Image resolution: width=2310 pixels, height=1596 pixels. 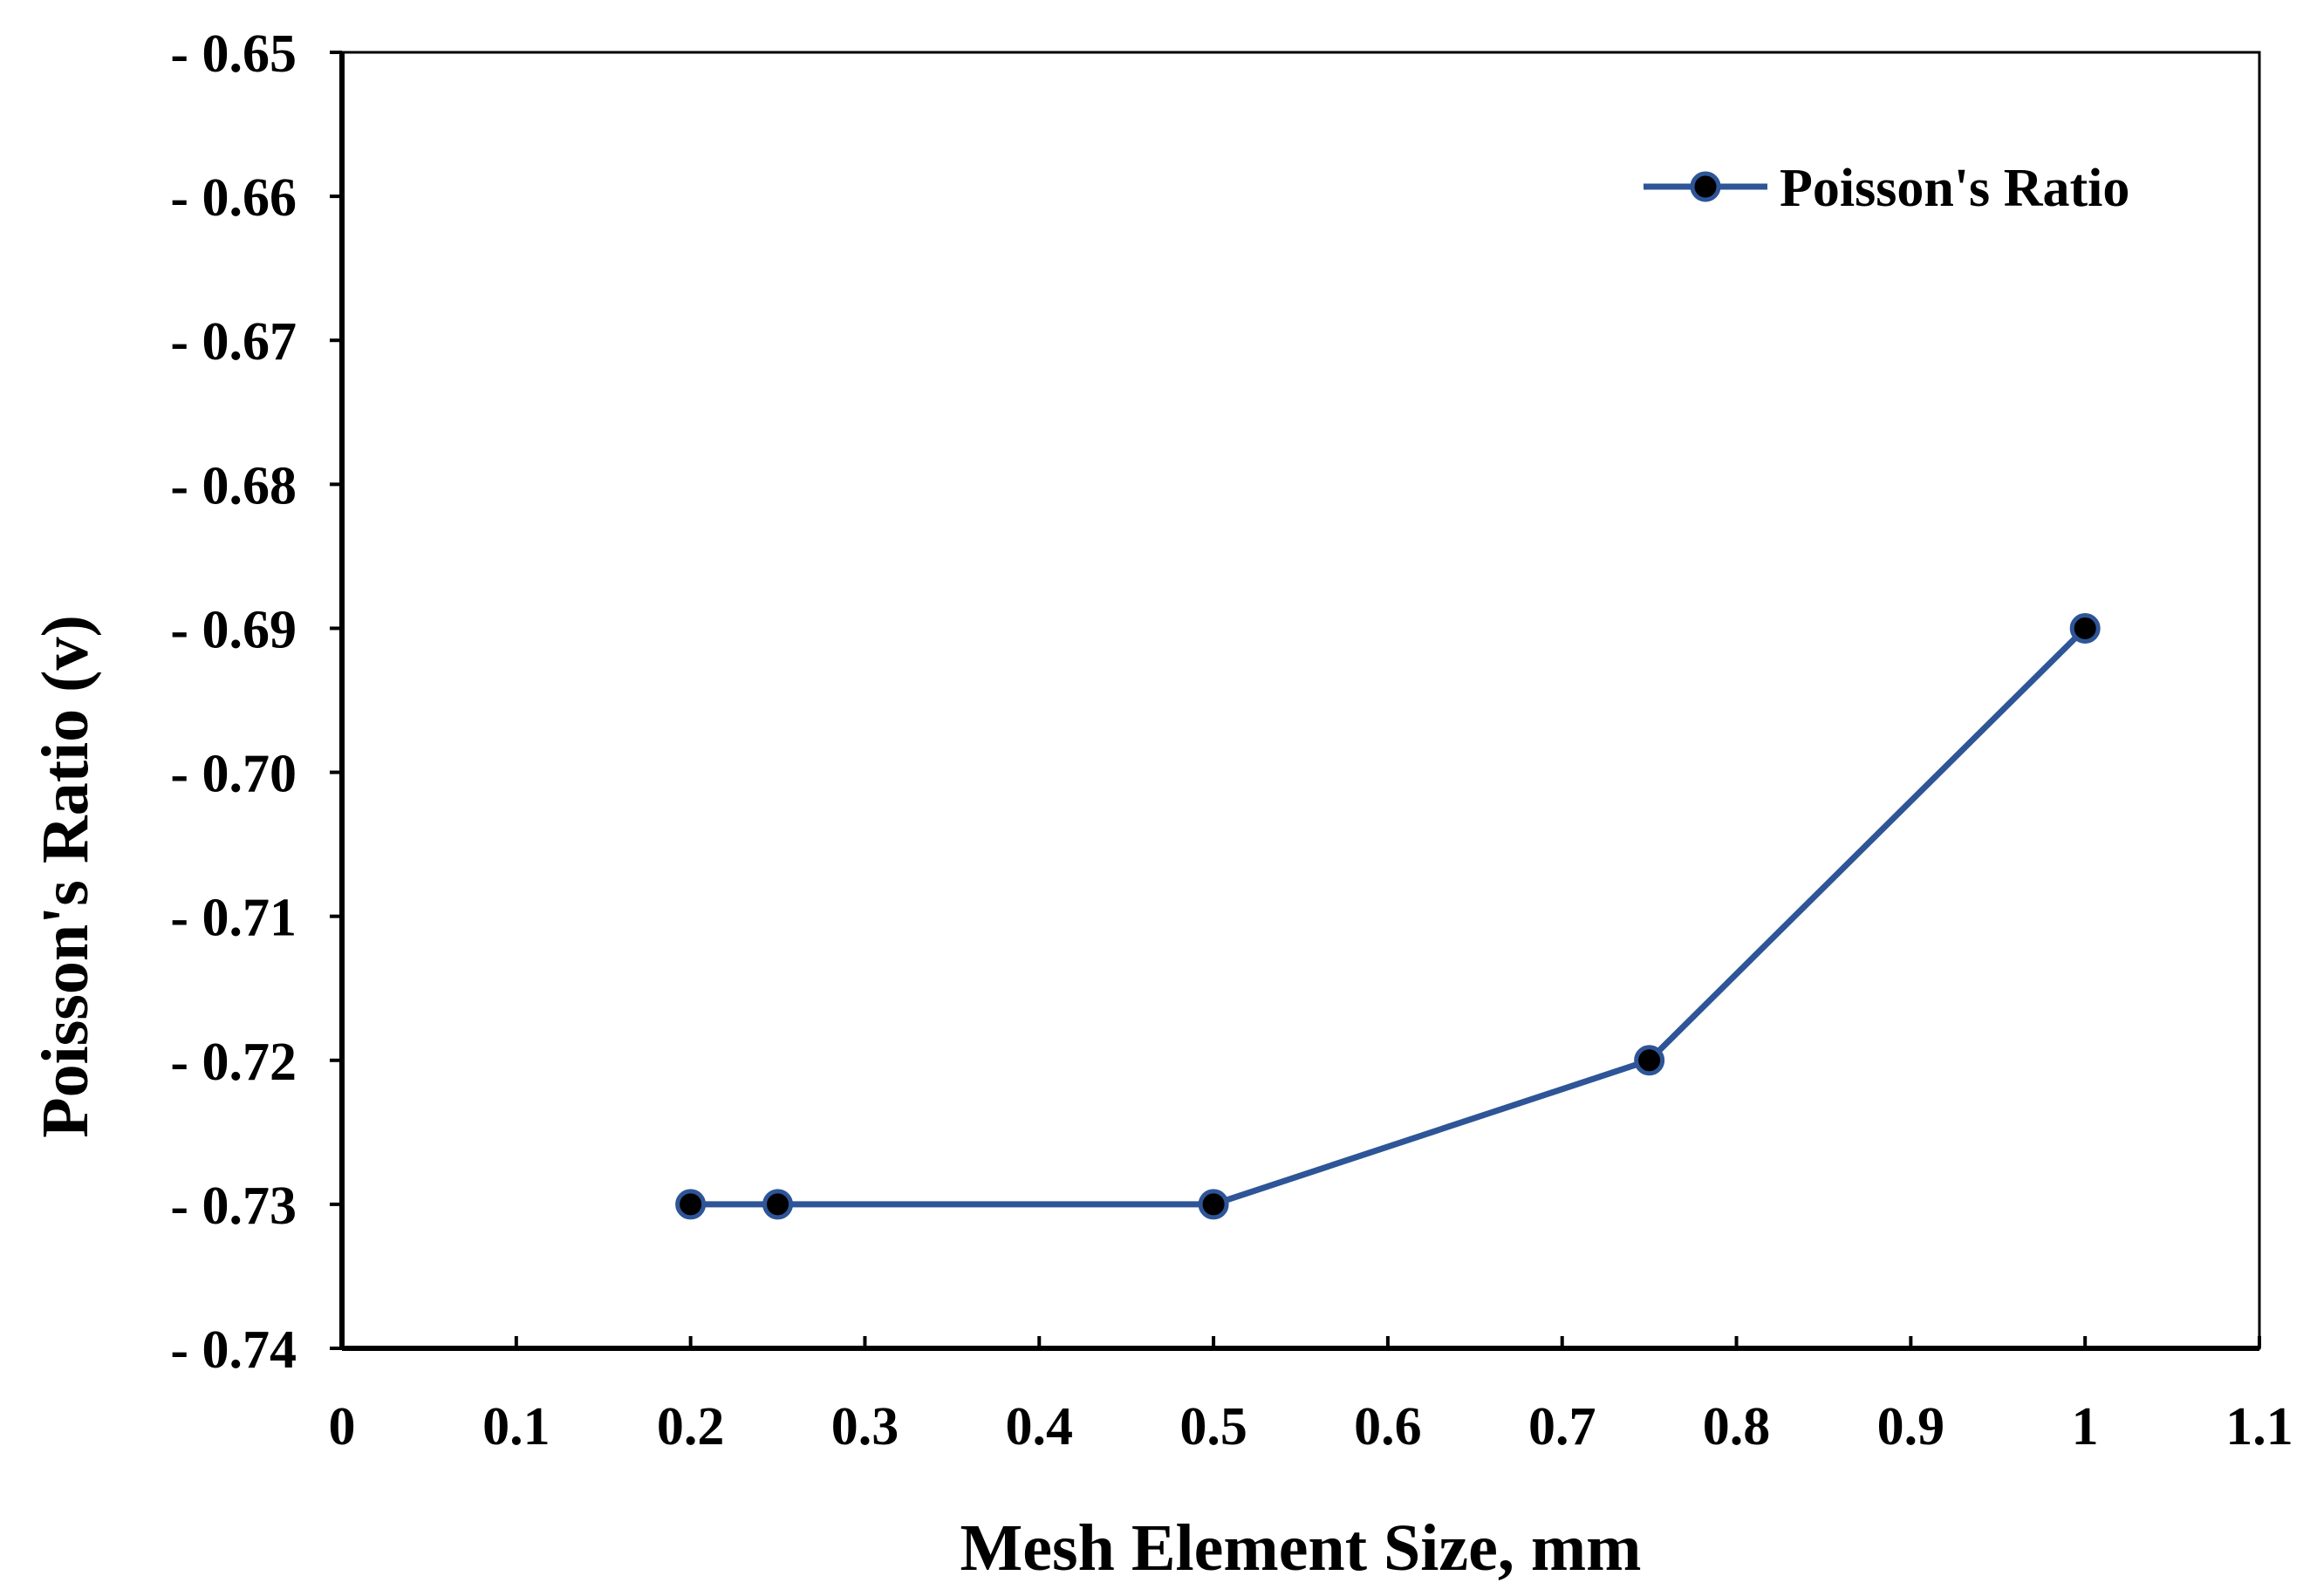 What do you see at coordinates (1911, 1427) in the screenshot?
I see `x-tick-label: 0.9` at bounding box center [1911, 1427].